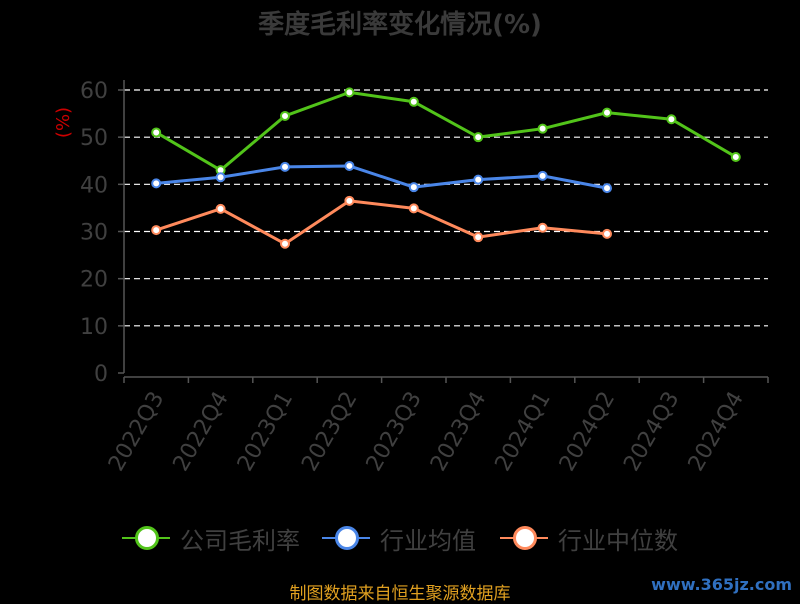 This screenshot has width=800, height=604. Describe the element at coordinates (651, 432) in the screenshot. I see `x-tick-label: 2024Q3` at that location.